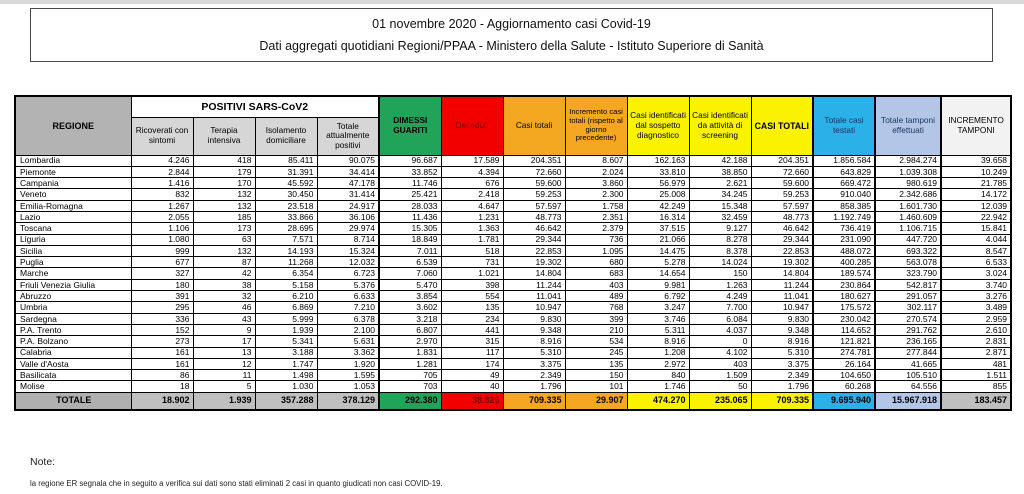 The width and height of the screenshot is (1024, 494). I want to click on value-cell: 910.040, so click(844, 194).